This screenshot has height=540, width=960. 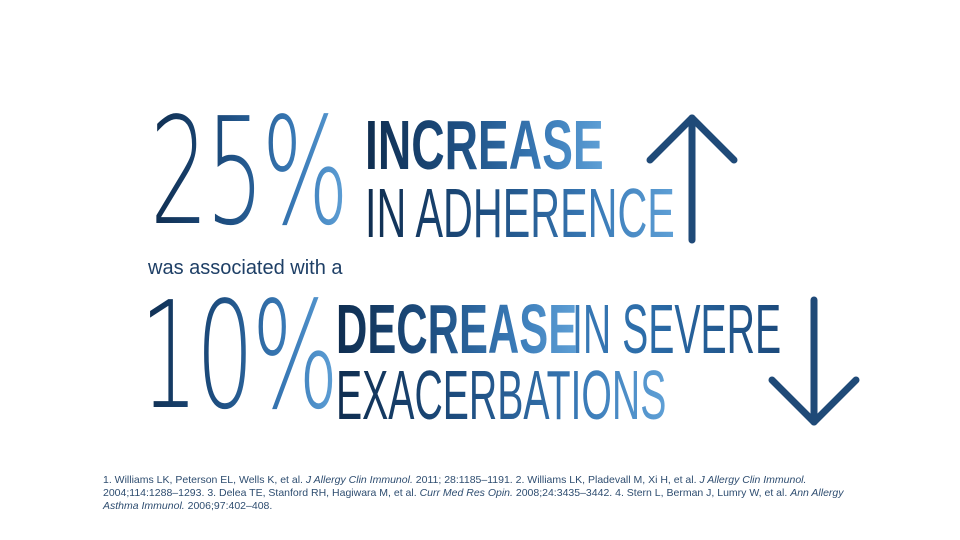 What do you see at coordinates (239, 356) in the screenshot?
I see `stat-percent-decrease: 10%` at bounding box center [239, 356].